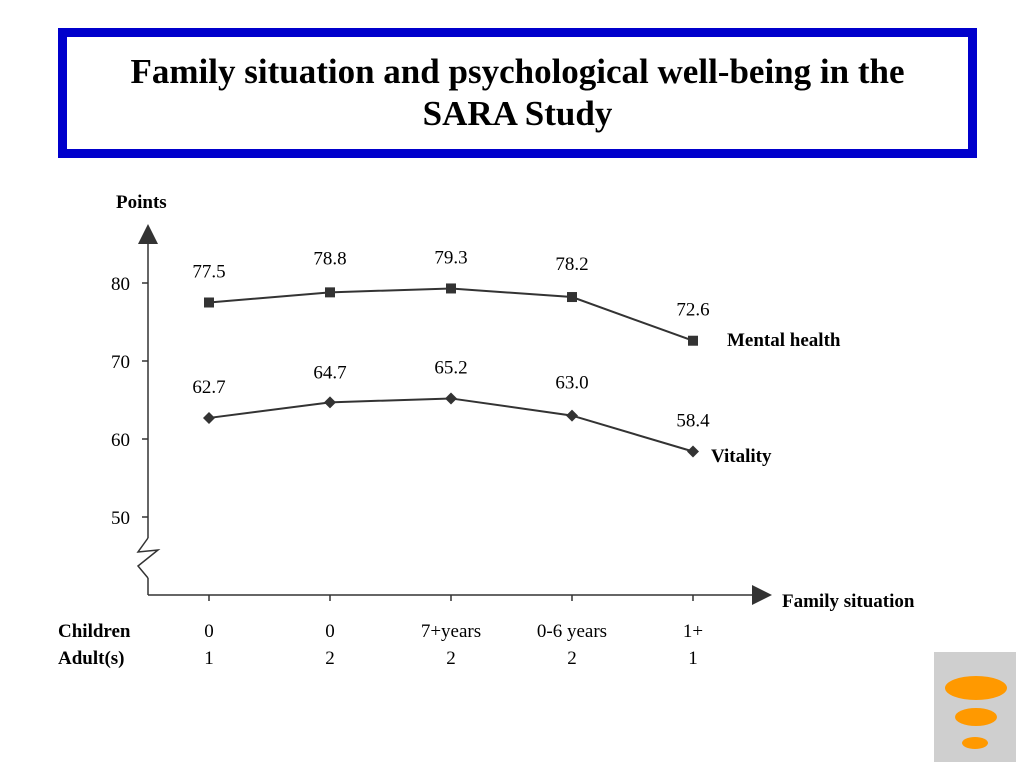  Describe the element at coordinates (762, 595) in the screenshot. I see `x-axis-arrow` at that location.